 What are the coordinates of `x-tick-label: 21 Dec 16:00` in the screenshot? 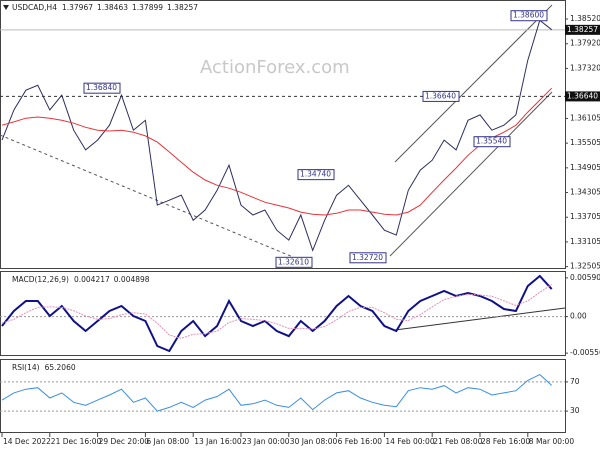 It's located at (76, 441).